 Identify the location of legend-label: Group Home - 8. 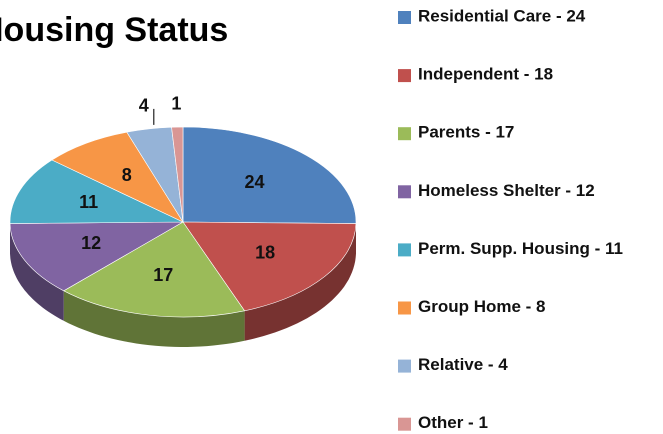
(482, 306).